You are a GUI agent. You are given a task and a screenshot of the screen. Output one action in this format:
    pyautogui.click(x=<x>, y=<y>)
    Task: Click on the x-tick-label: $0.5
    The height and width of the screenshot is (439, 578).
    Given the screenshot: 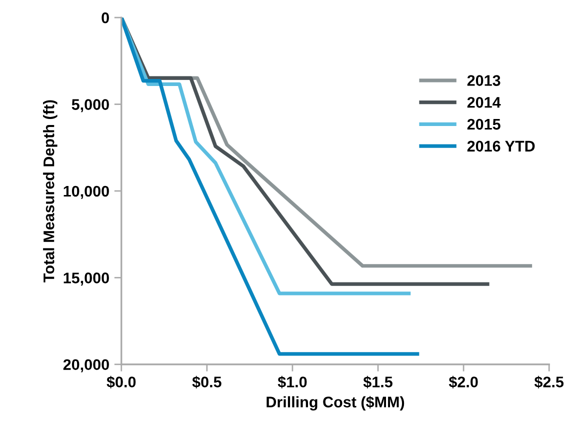 What is the action you would take?
    pyautogui.click(x=207, y=382)
    